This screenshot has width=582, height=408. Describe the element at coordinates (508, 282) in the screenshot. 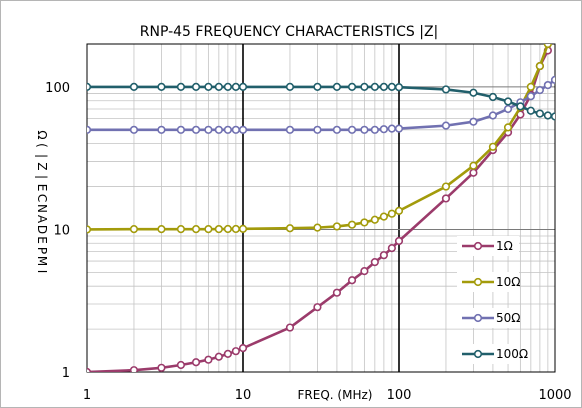

I see `legend-label: 10Ω` at that location.